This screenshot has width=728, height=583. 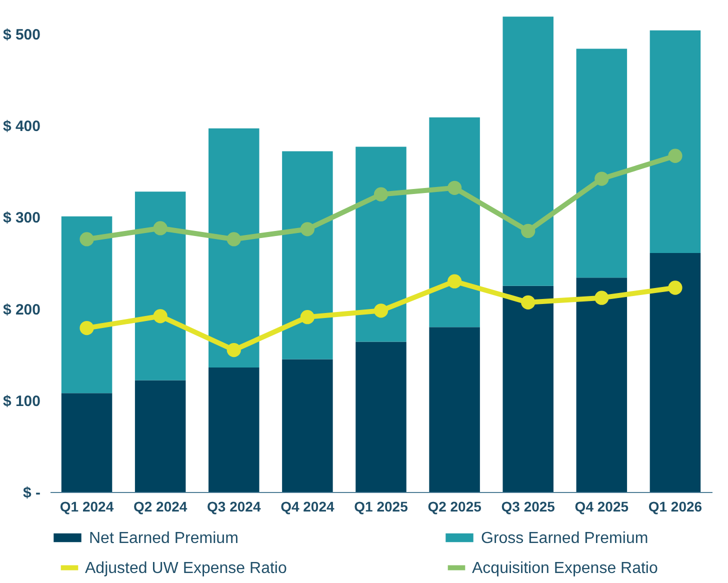 I want to click on y-tick-label: $ 400, so click(x=21, y=127).